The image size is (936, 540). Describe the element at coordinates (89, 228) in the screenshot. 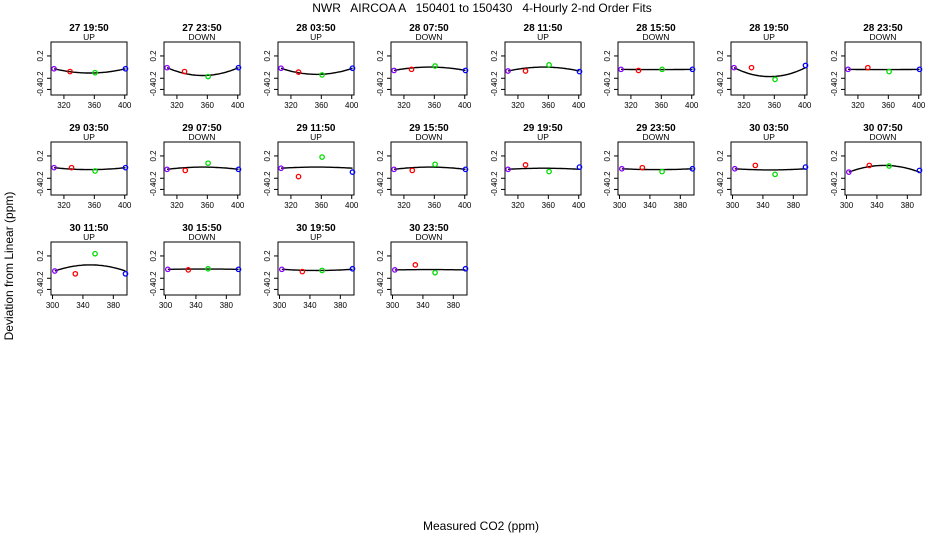

I see `panel-title: 30 11:50` at that location.